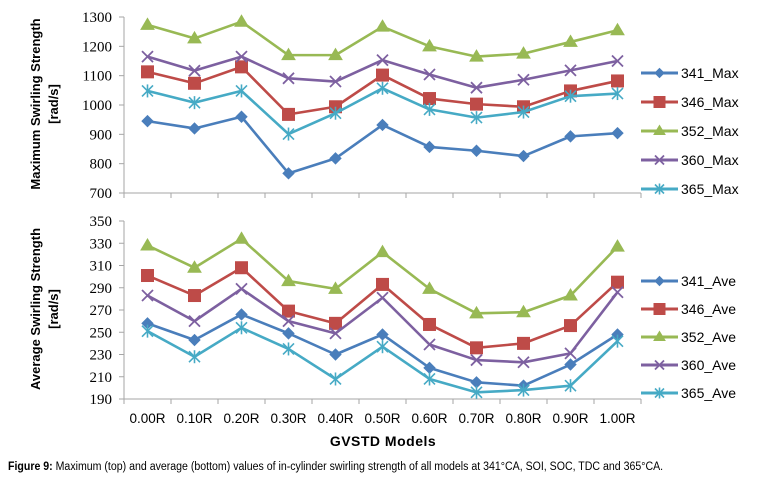  What do you see at coordinates (101, 194) in the screenshot?
I see `y-tick-label: 700` at bounding box center [101, 194].